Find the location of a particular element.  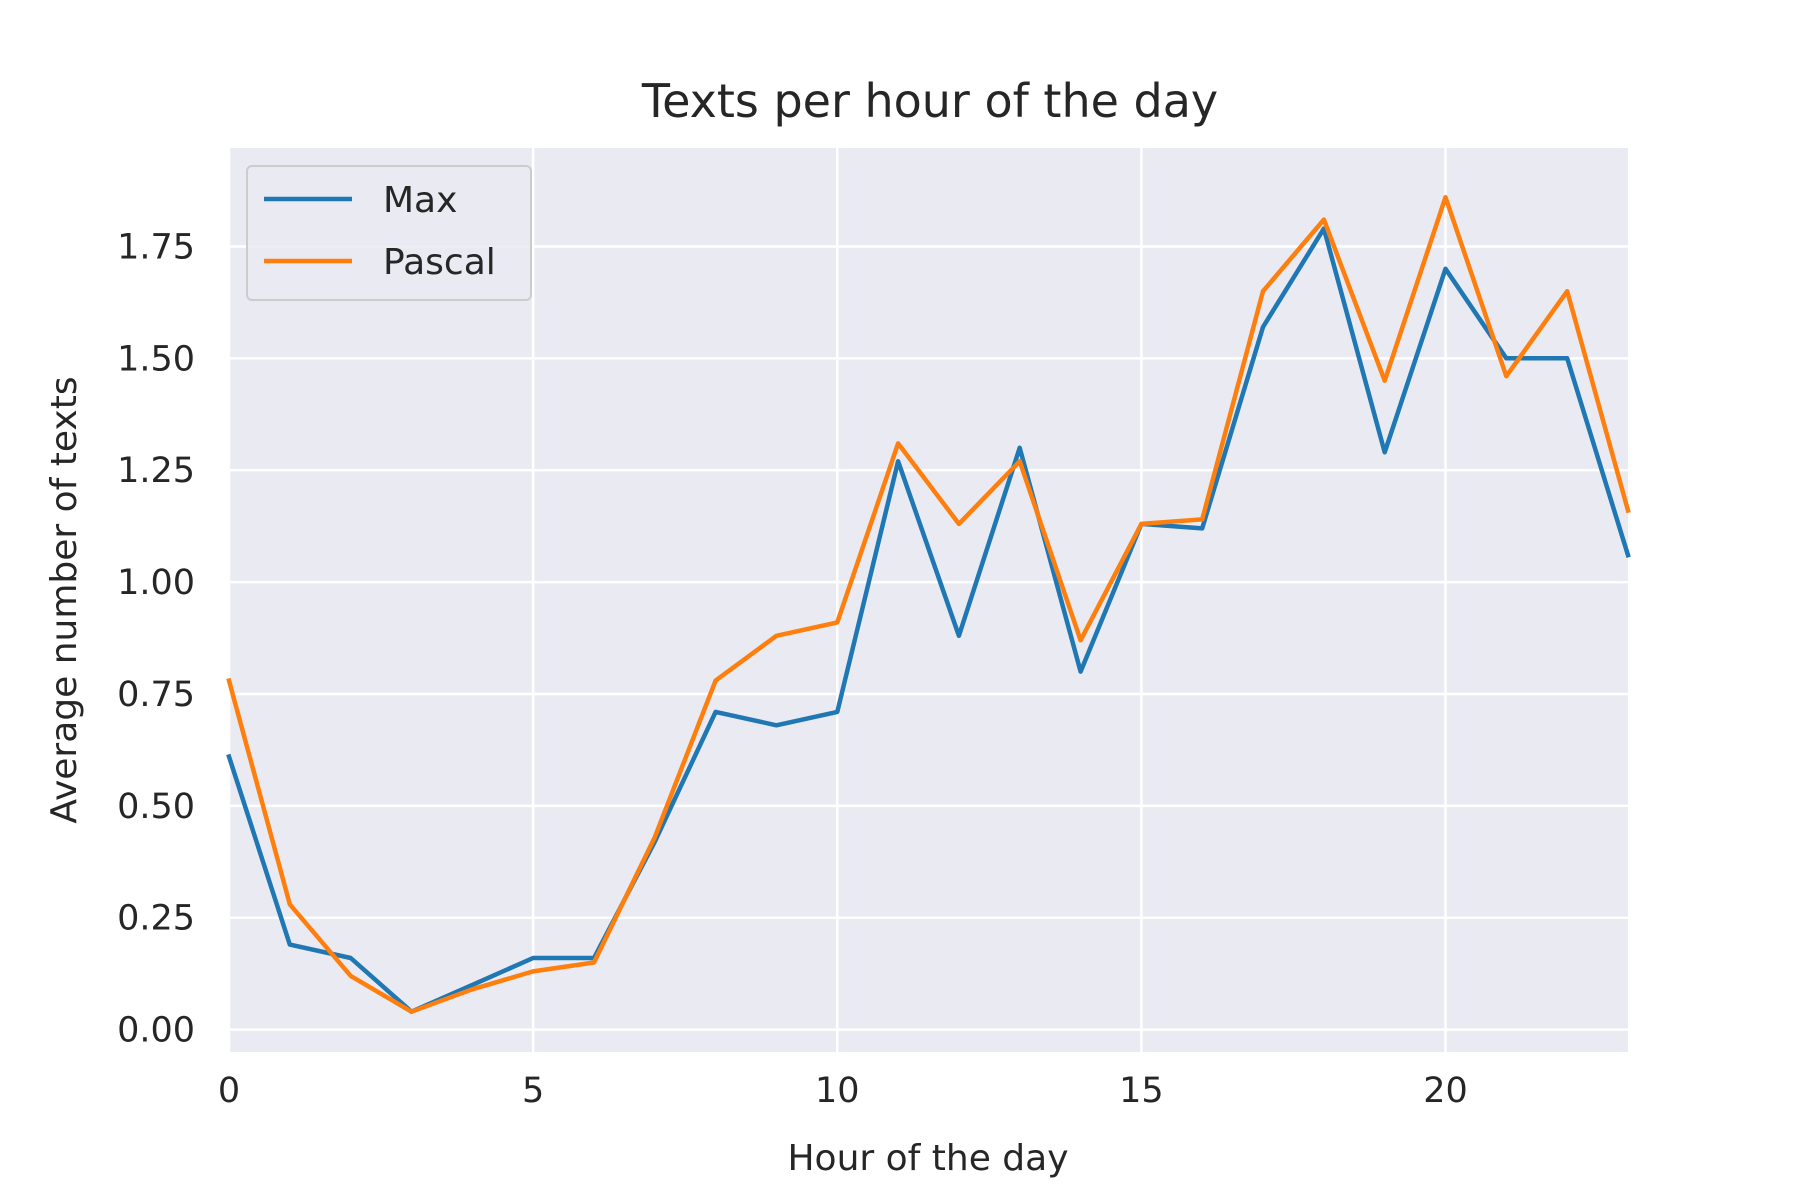

x-tick-label: 0 is located at coordinates (229, 1091).